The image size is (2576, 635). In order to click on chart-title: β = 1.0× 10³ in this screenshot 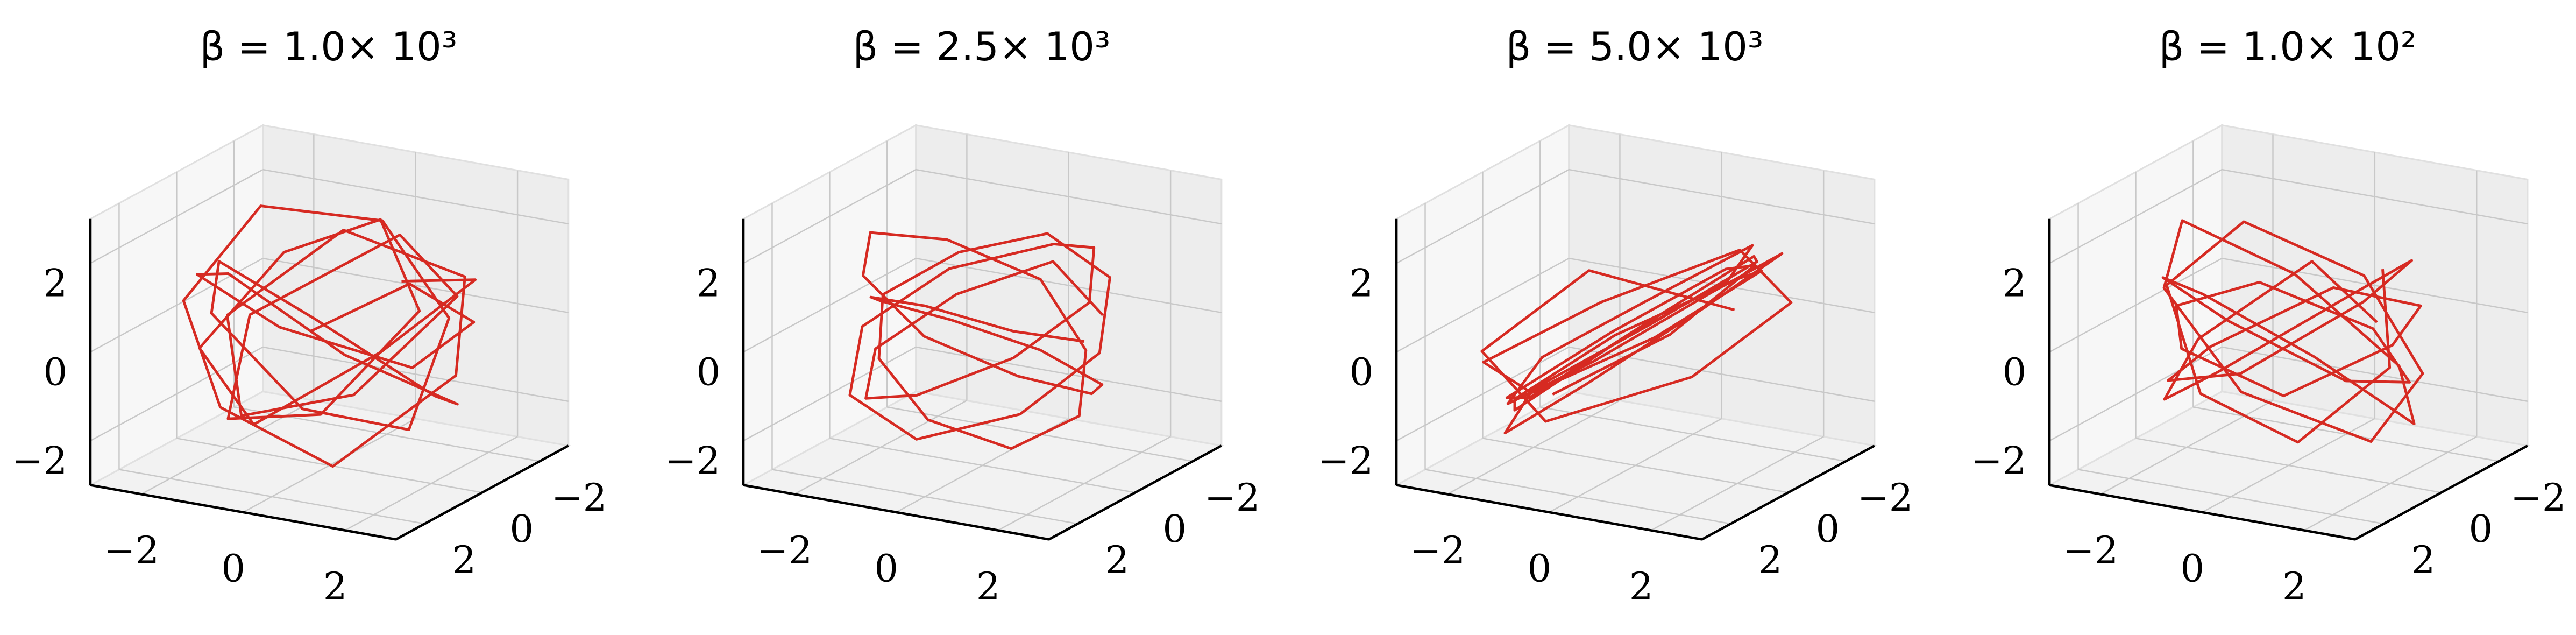, I will do `click(328, 47)`.